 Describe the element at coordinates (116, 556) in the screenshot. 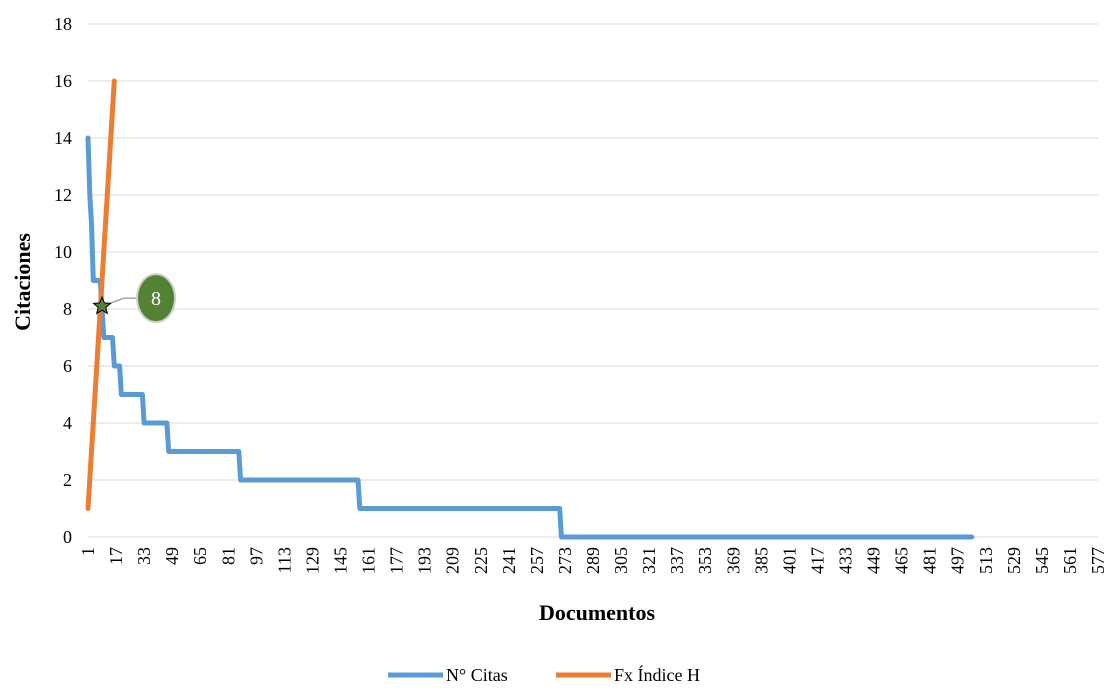

I see `x-tick-label: 17` at that location.